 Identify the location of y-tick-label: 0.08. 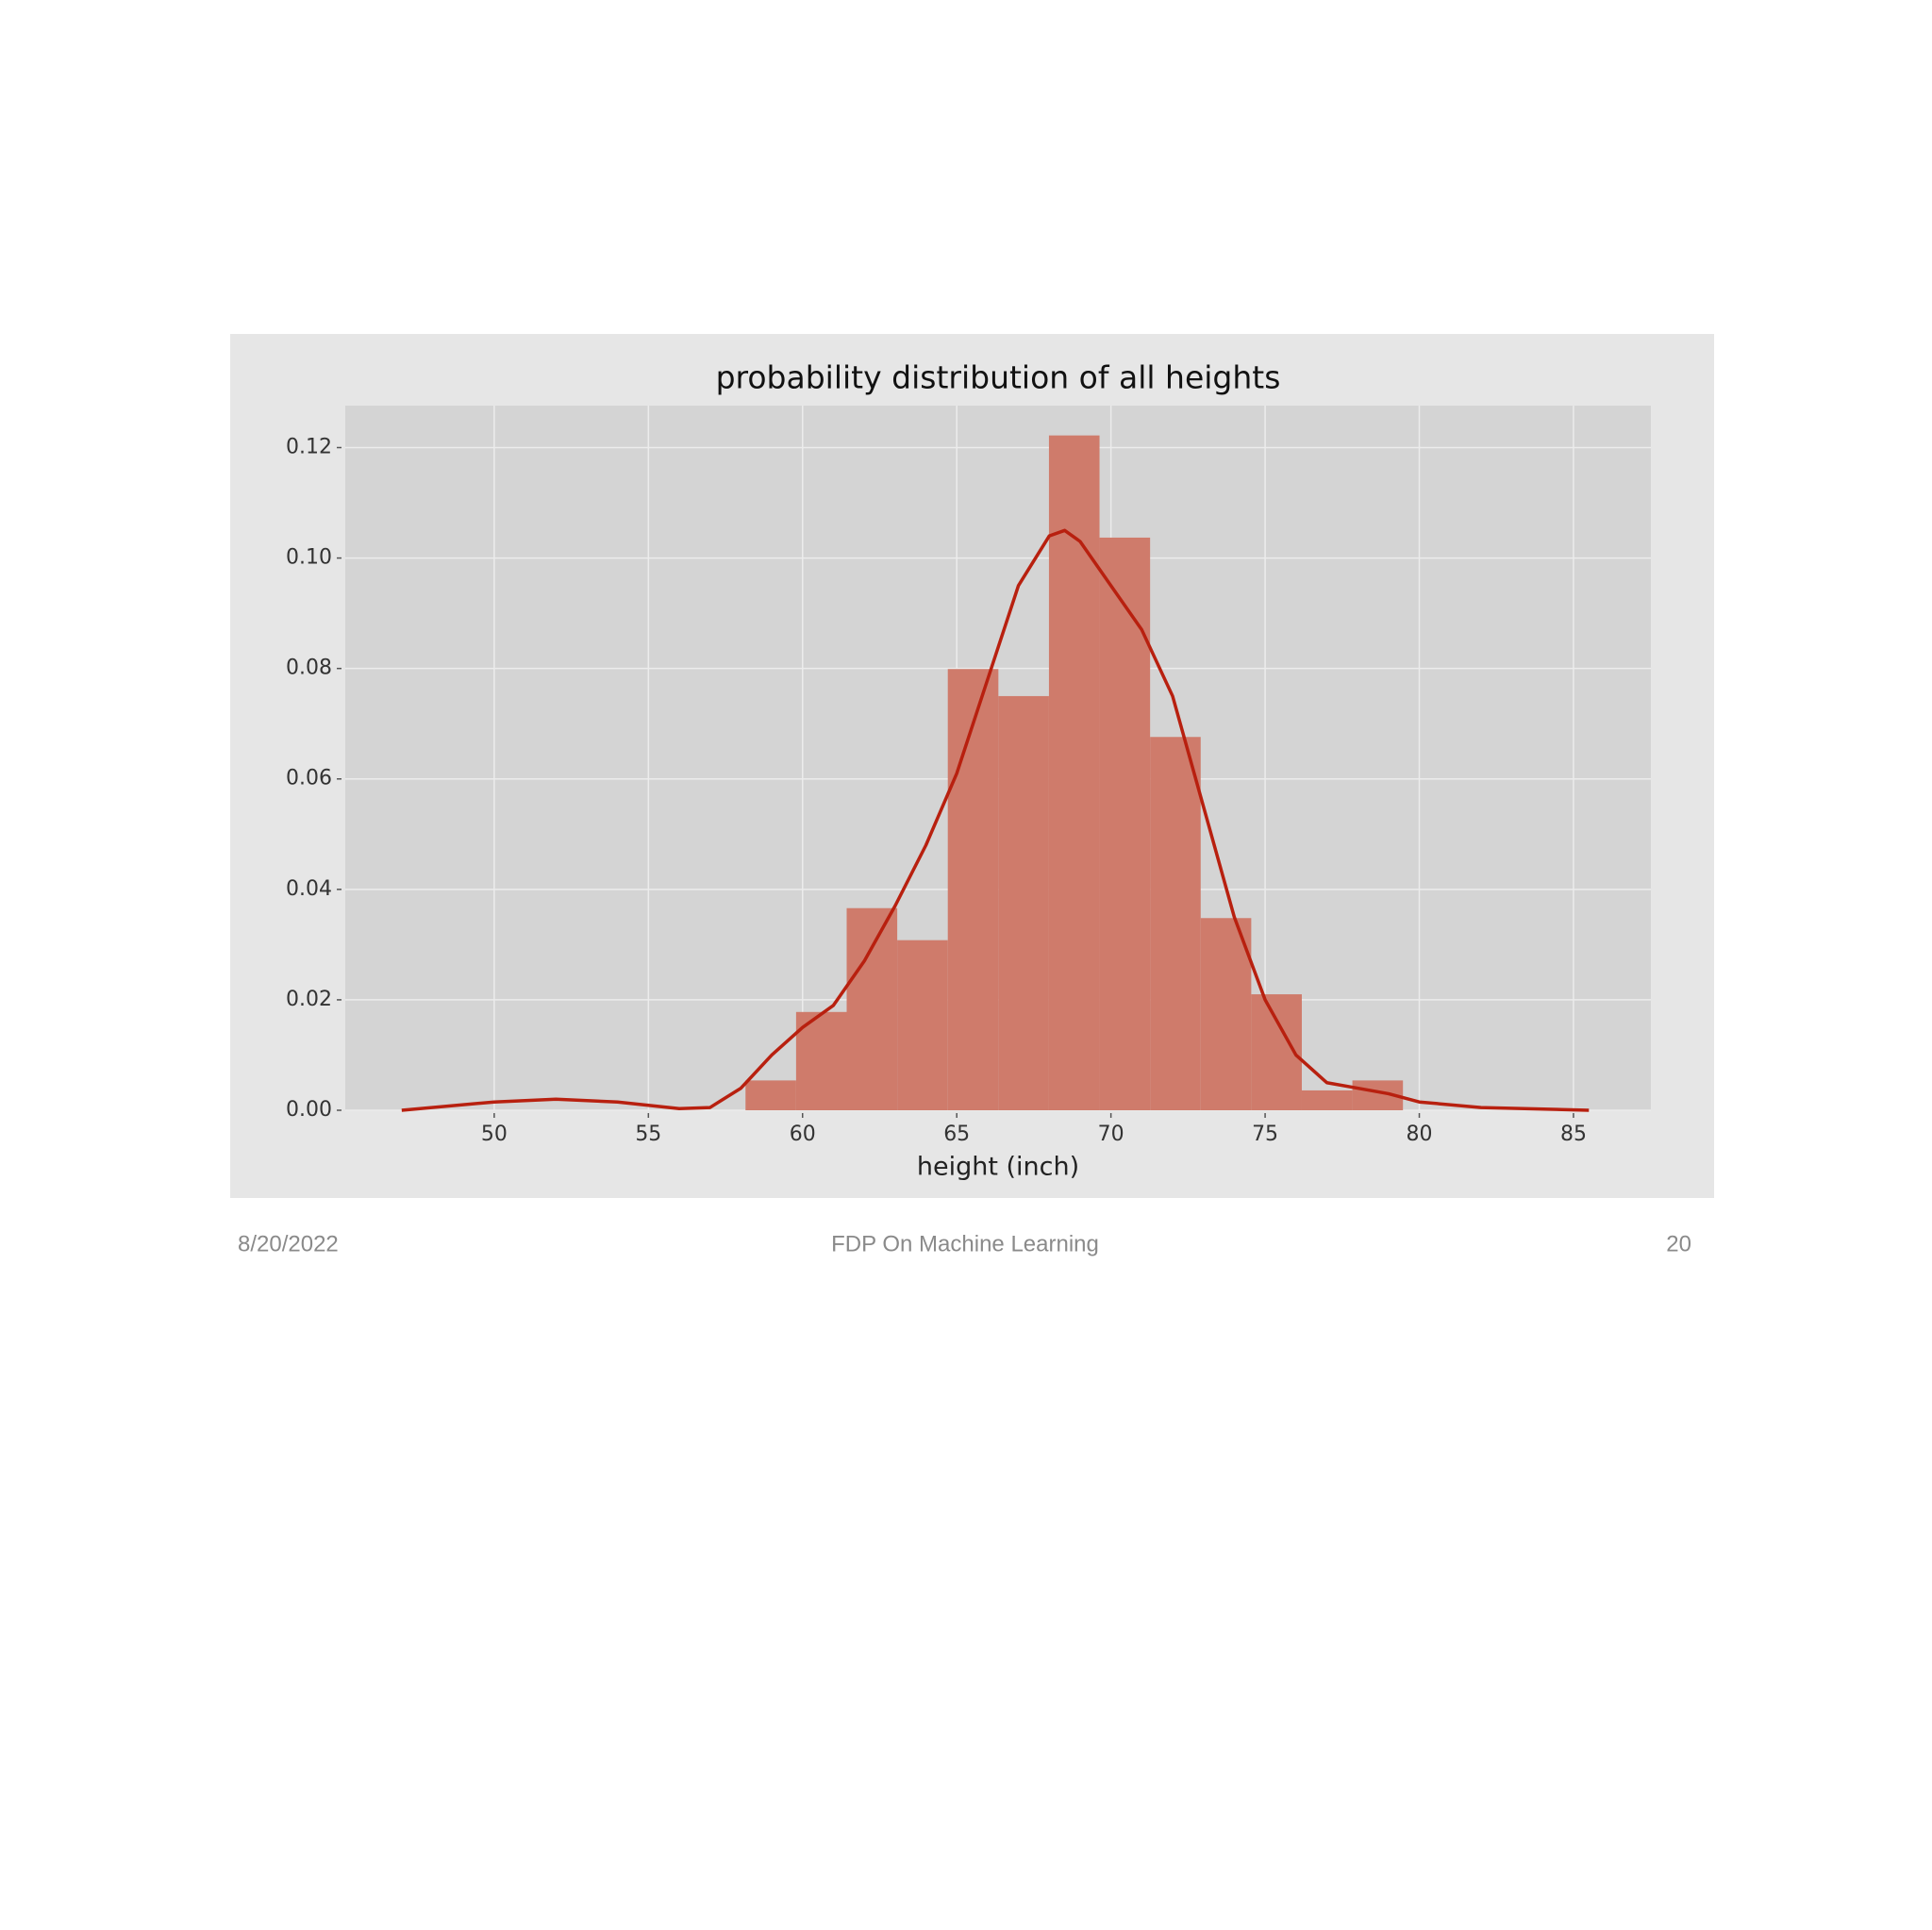
(309, 668).